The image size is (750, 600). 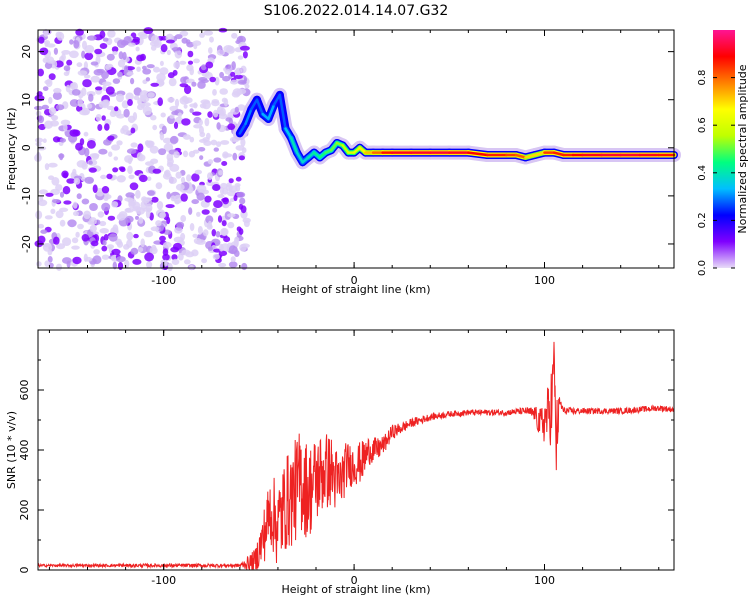 What do you see at coordinates (544, 280) in the screenshot?
I see `x-tick-label: 100` at bounding box center [544, 280].